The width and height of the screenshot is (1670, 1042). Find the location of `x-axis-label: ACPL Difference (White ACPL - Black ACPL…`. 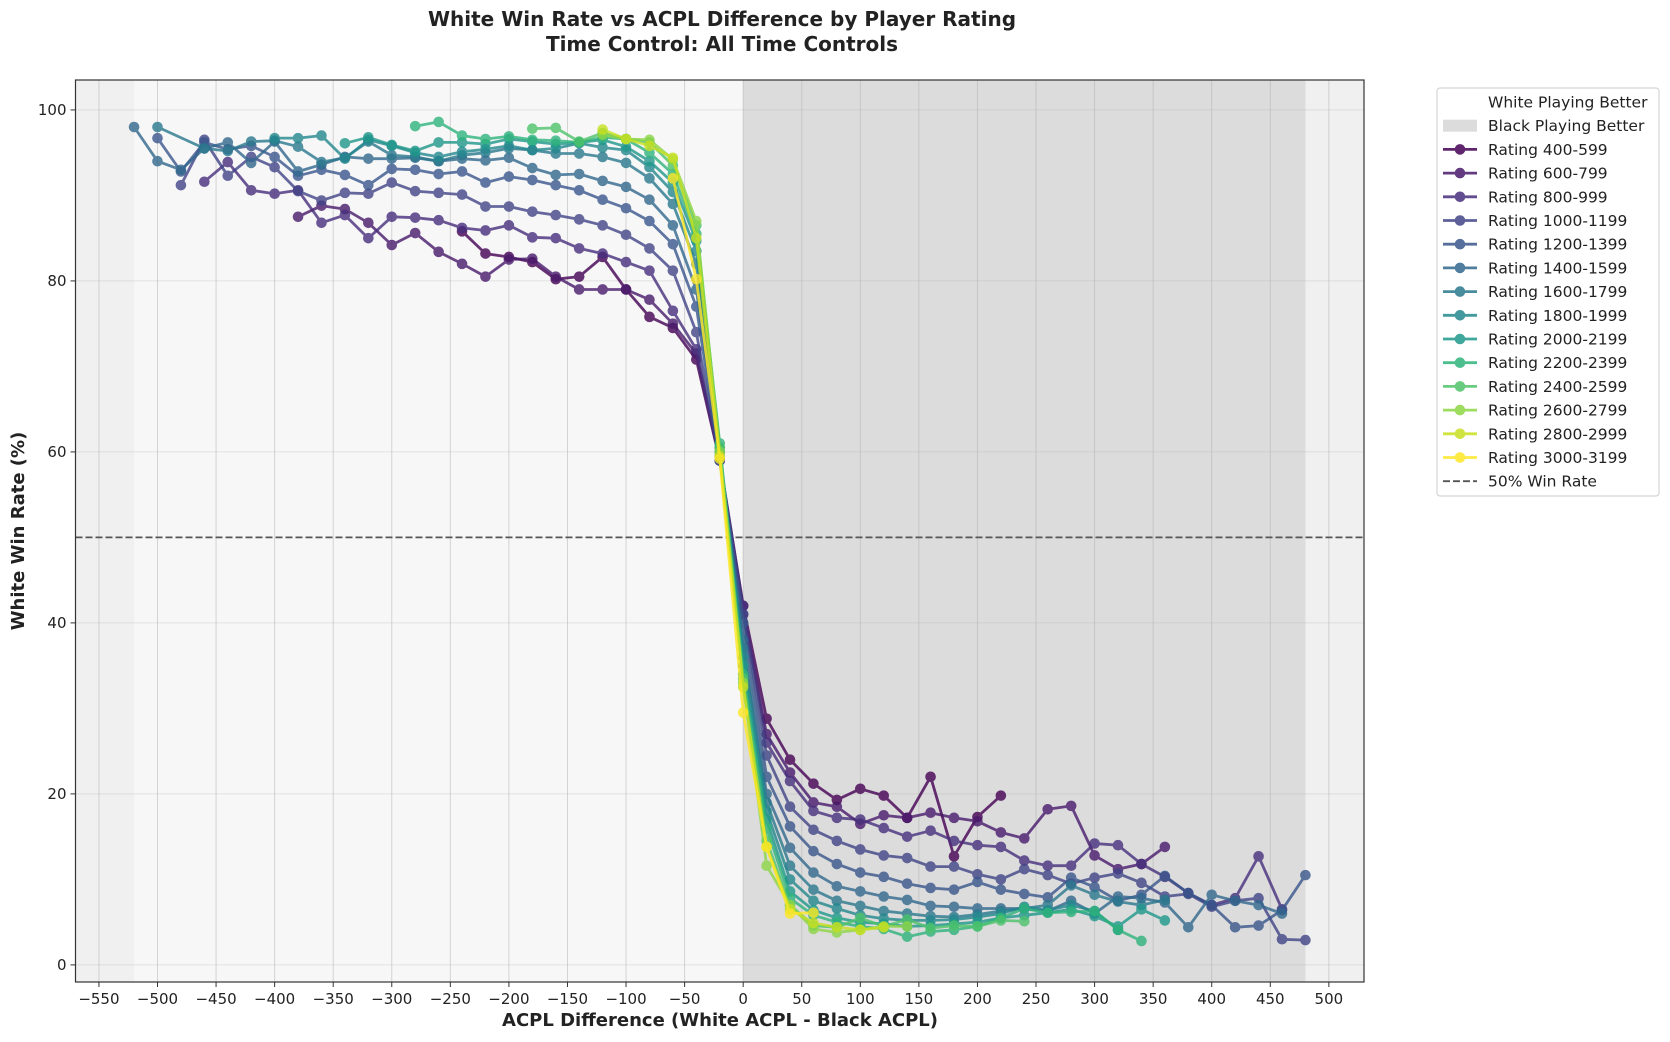

x-axis-label: ACPL Difference (White ACPL - Black ACPL… is located at coordinates (720, 1020).